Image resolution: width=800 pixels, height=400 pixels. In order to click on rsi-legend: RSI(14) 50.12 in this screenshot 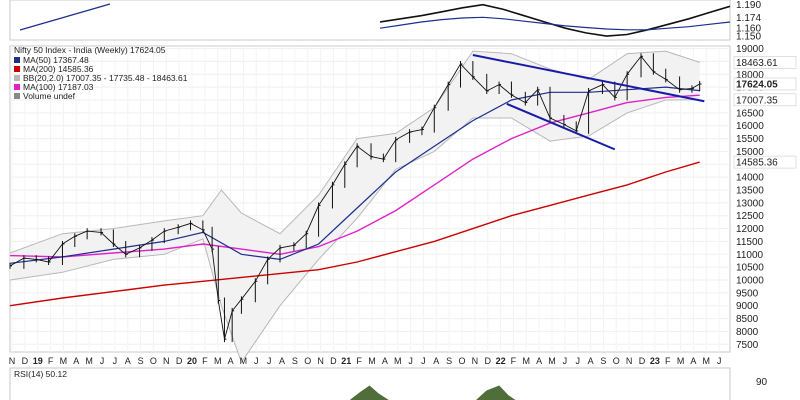, I will do `click(40, 374)`.